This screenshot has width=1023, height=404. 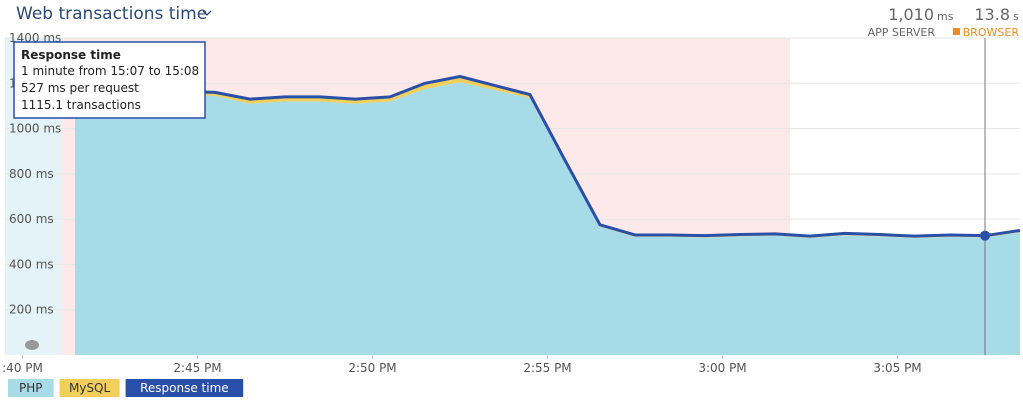 What do you see at coordinates (991, 32) in the screenshot?
I see `browser-label: BROWSER` at bounding box center [991, 32].